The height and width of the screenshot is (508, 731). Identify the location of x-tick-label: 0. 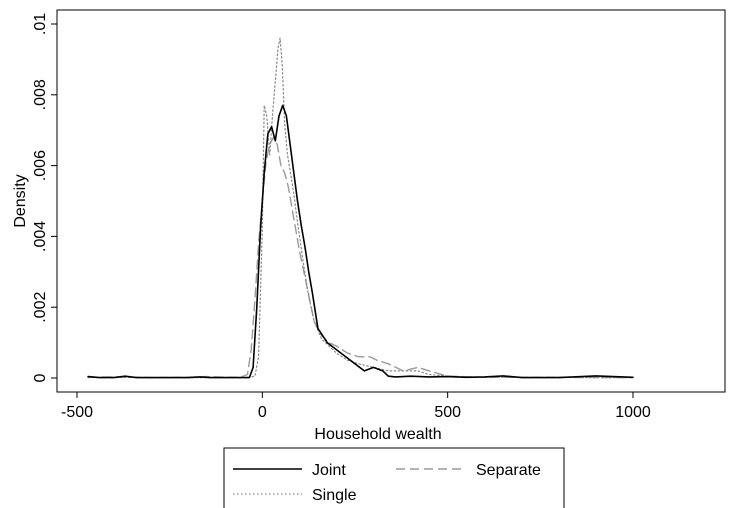
(262, 412).